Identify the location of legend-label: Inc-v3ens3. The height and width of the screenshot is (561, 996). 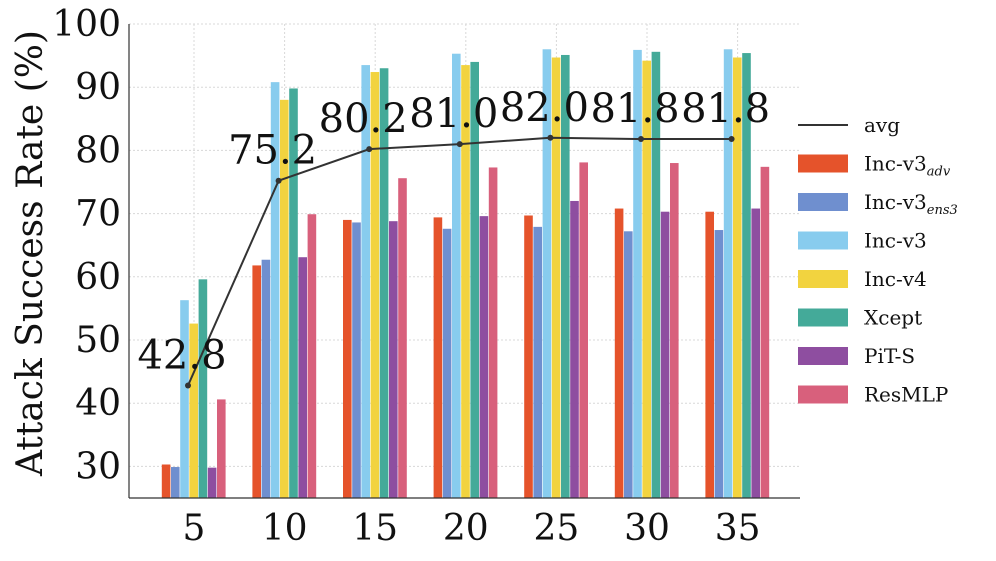
(911, 204).